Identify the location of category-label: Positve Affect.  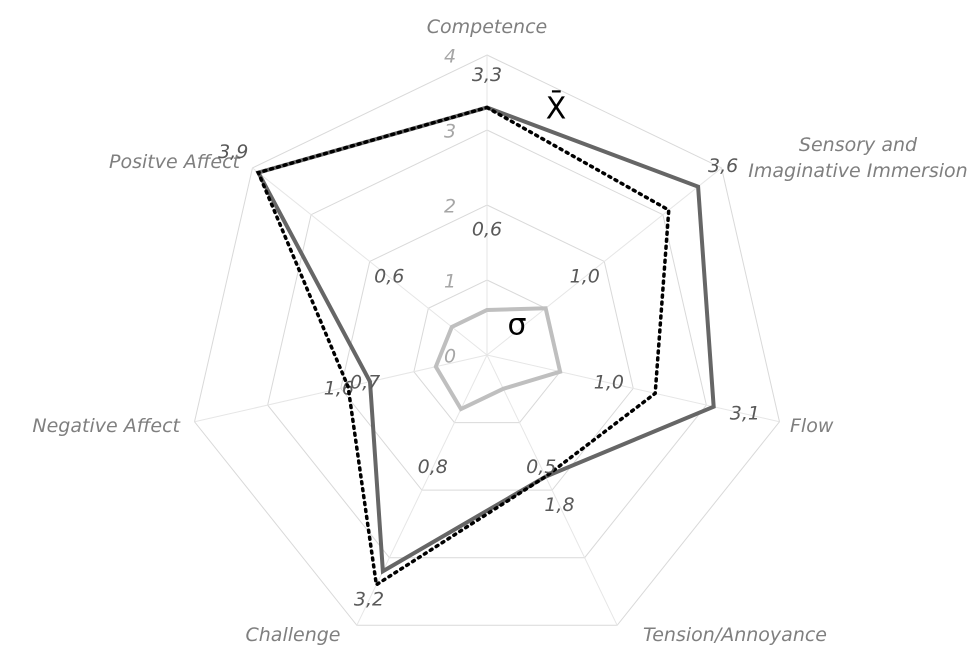
(175, 162).